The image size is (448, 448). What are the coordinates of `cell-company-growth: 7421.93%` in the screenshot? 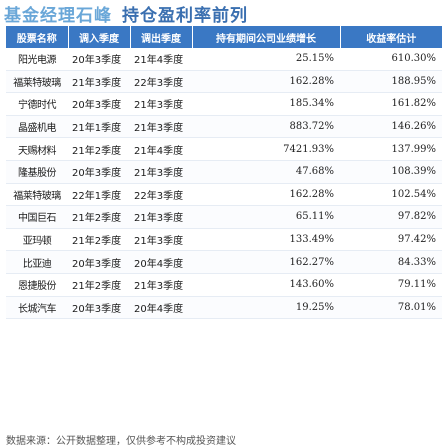 It's located at (266, 149).